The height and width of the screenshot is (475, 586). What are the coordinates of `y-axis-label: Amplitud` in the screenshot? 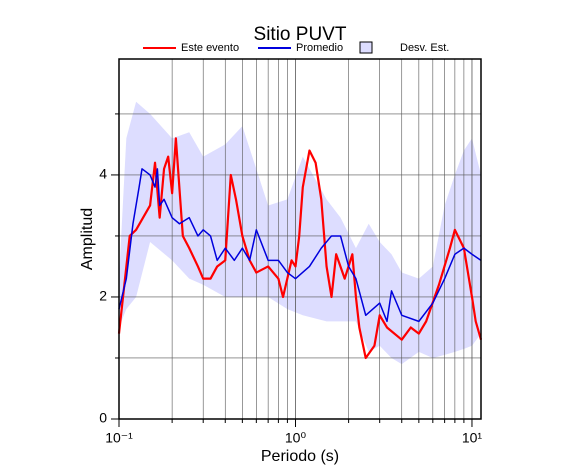 It's located at (87, 239).